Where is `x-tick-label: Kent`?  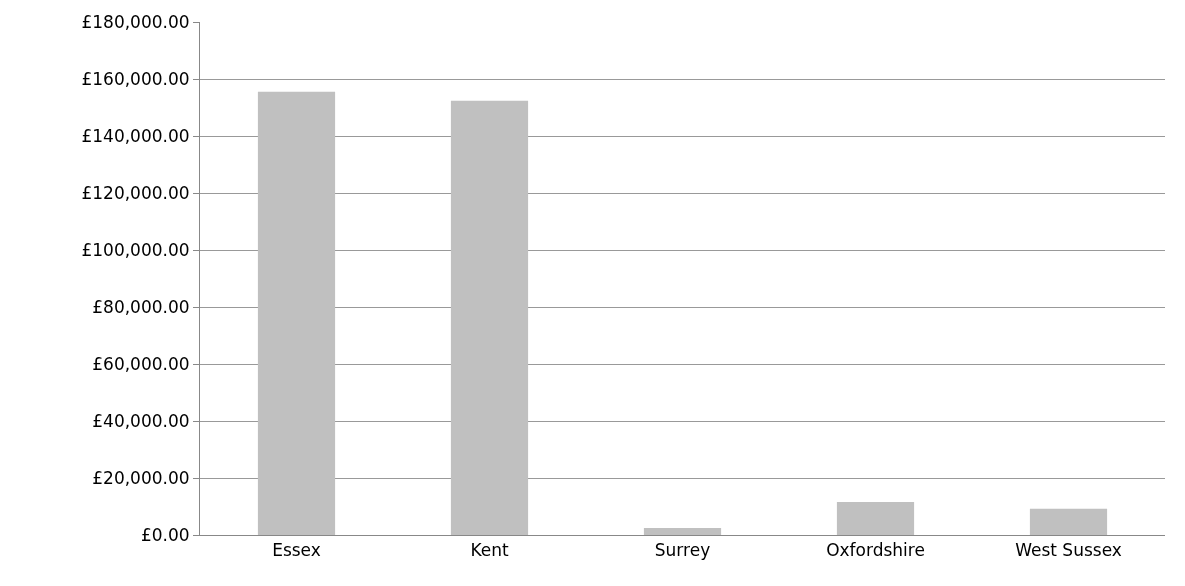
x-tick-label: Kent is located at coordinates (489, 550).